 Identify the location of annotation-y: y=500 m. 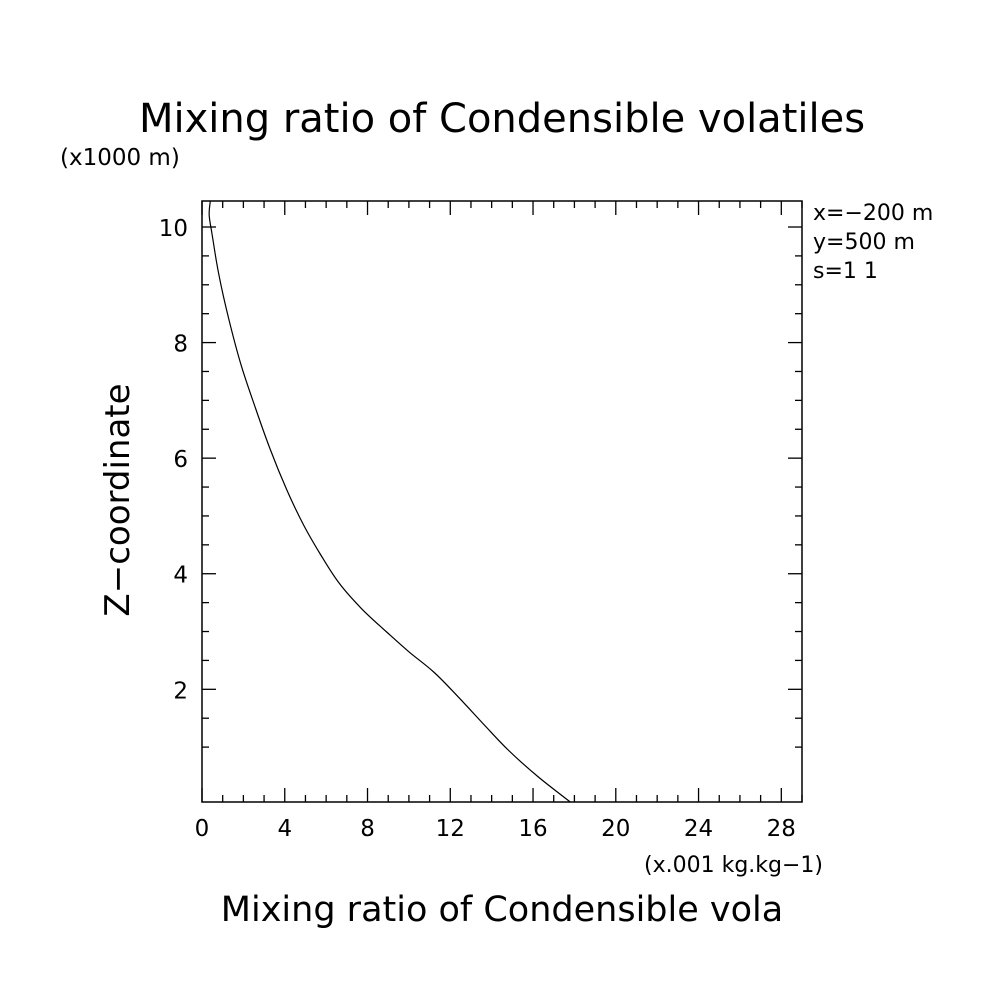
(864, 242).